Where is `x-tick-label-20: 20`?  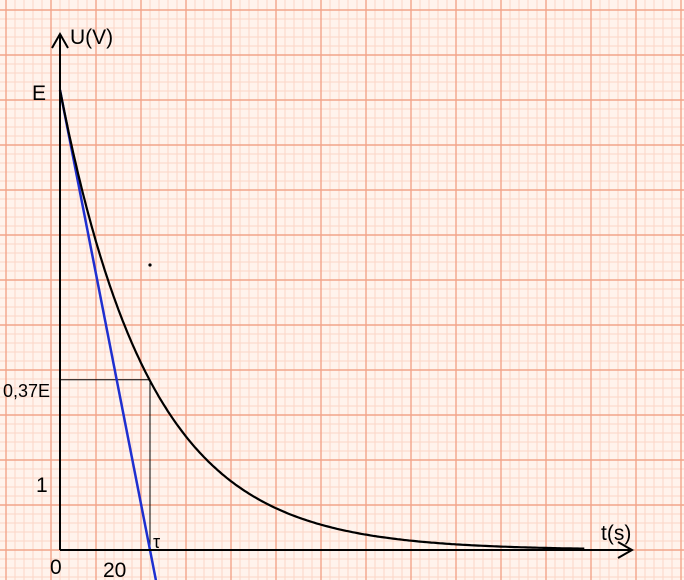
x-tick-label-20: 20 is located at coordinates (114, 569).